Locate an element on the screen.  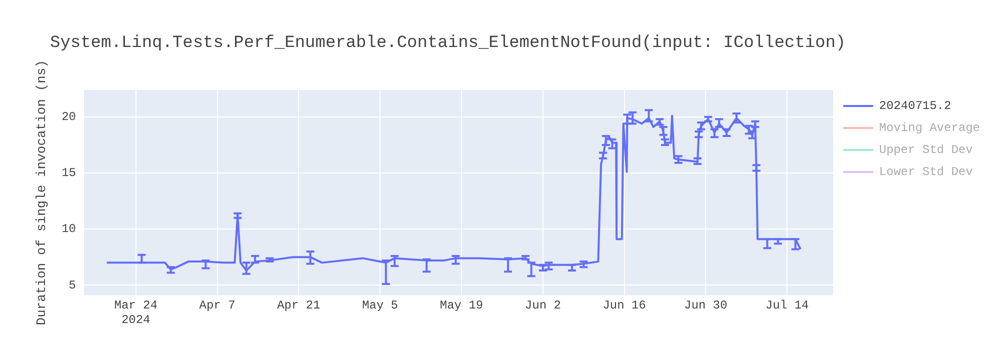
y-tick-label: 20 is located at coordinates (69, 117).